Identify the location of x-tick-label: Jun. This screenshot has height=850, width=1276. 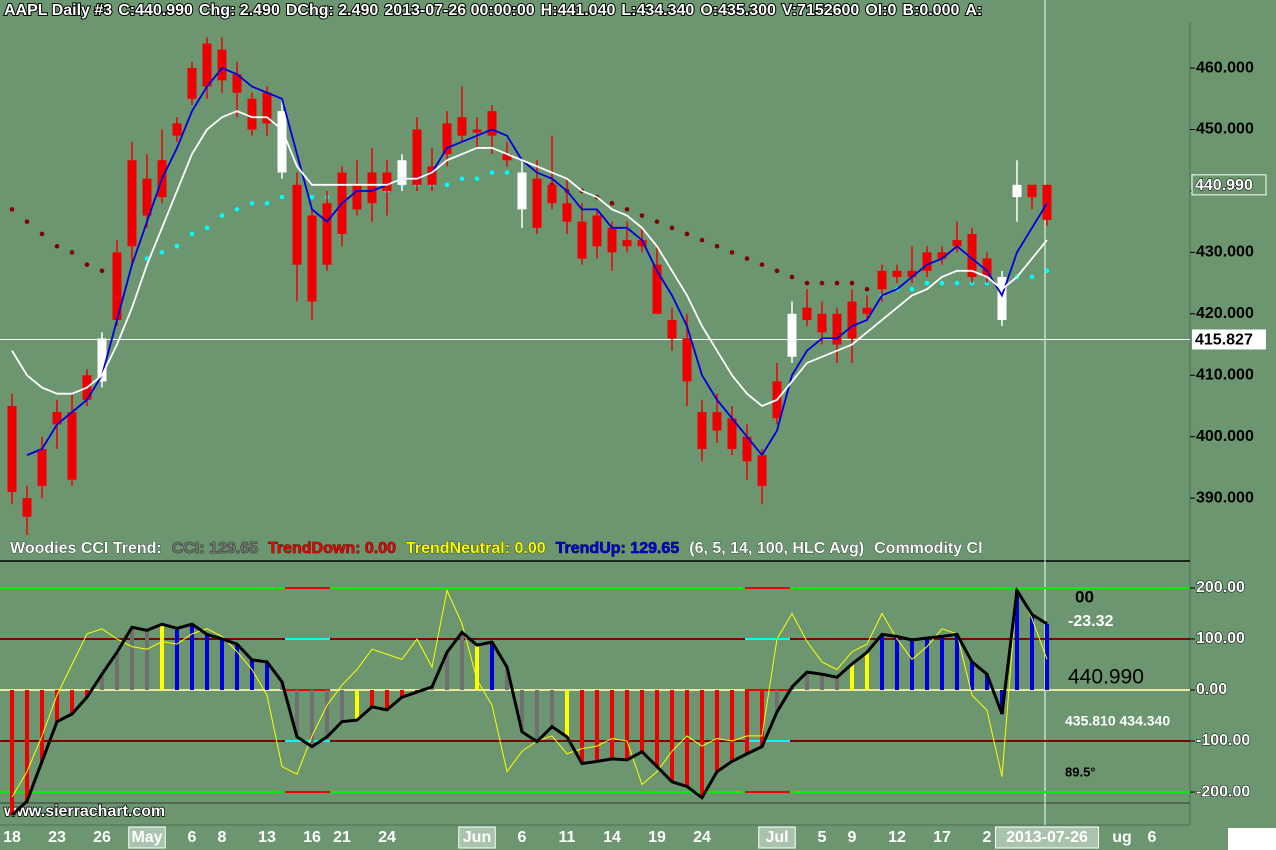
(477, 837).